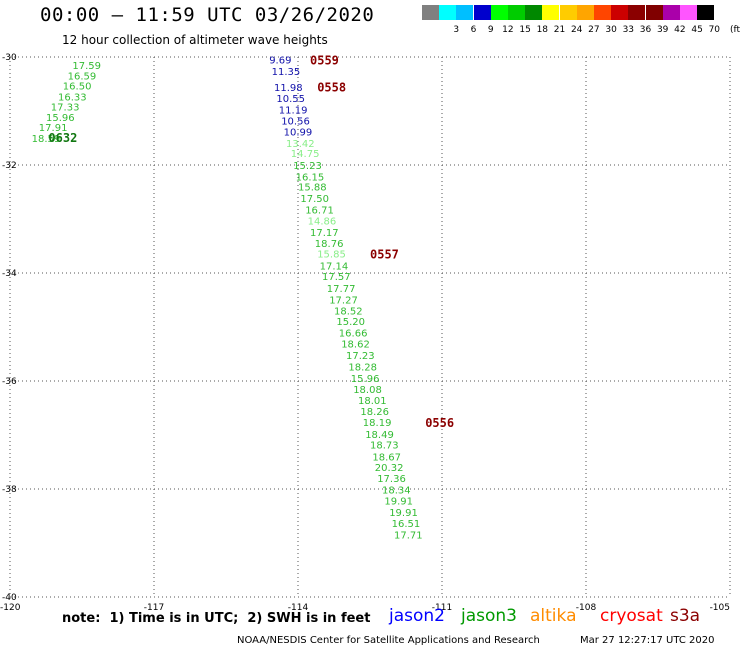 The image size is (740, 650). I want to click on mission-legend-item: jason2, so click(417, 616).